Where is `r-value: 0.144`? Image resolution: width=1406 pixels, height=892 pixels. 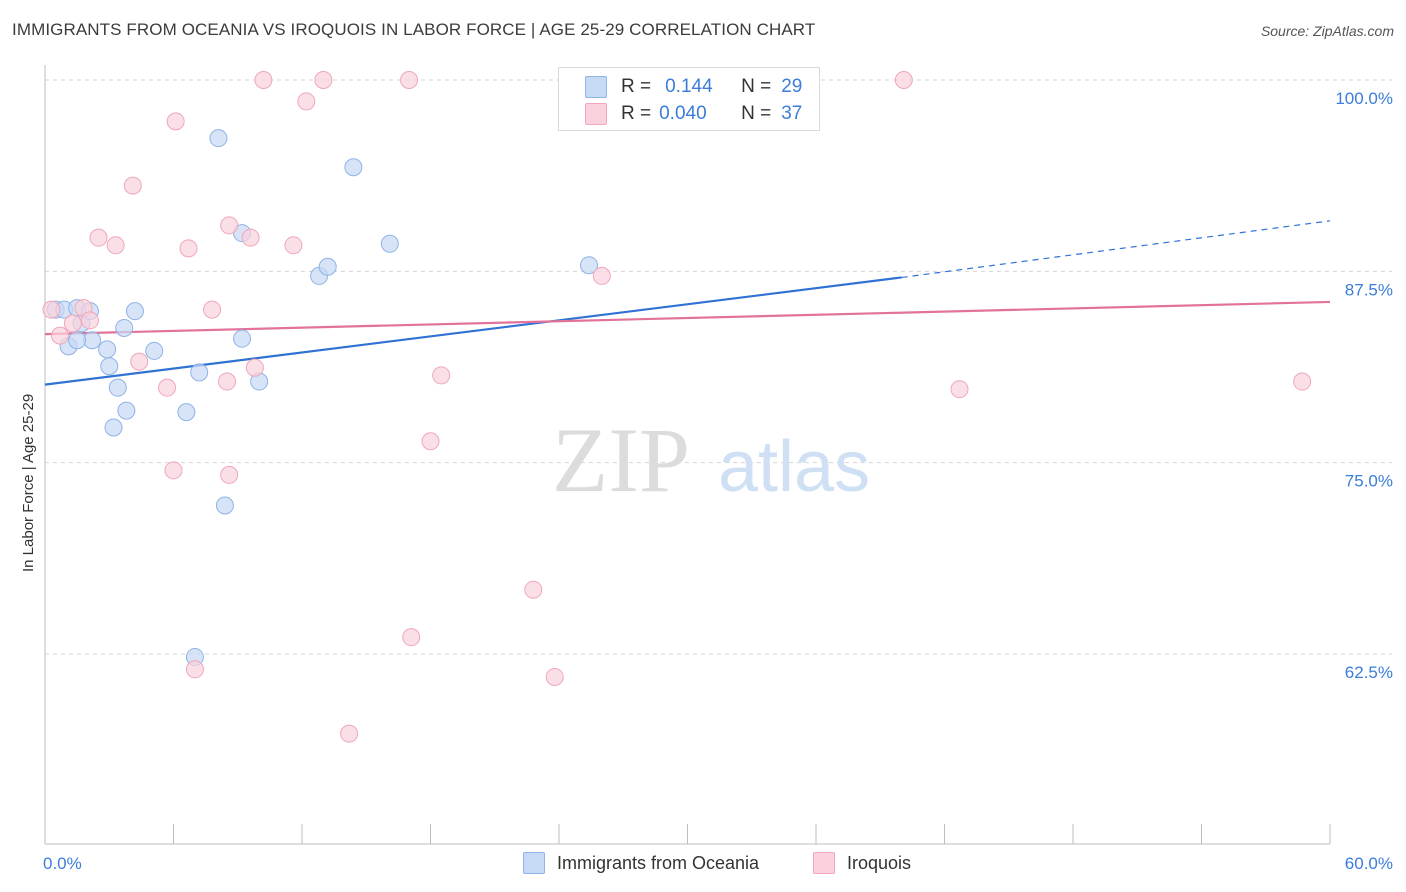
r-value: 0.144 is located at coordinates (689, 86).